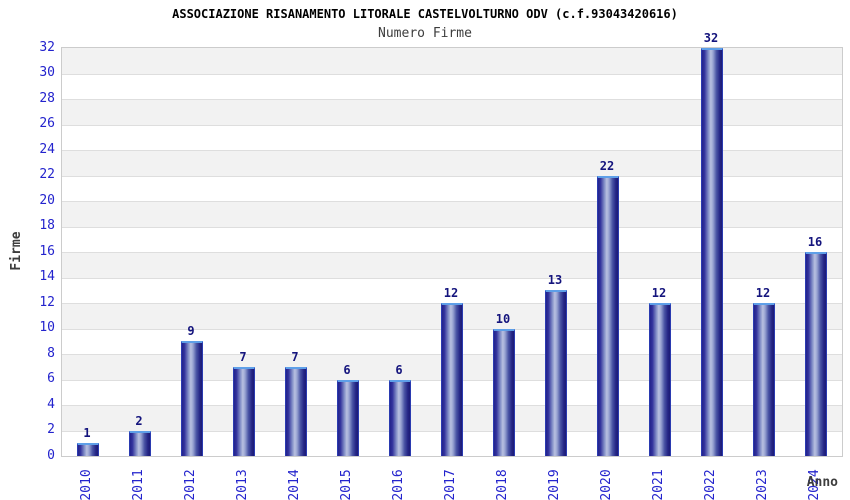 The height and width of the screenshot is (500, 850). Describe the element at coordinates (815, 242) in the screenshot. I see `bar-value-label: 16` at that location.